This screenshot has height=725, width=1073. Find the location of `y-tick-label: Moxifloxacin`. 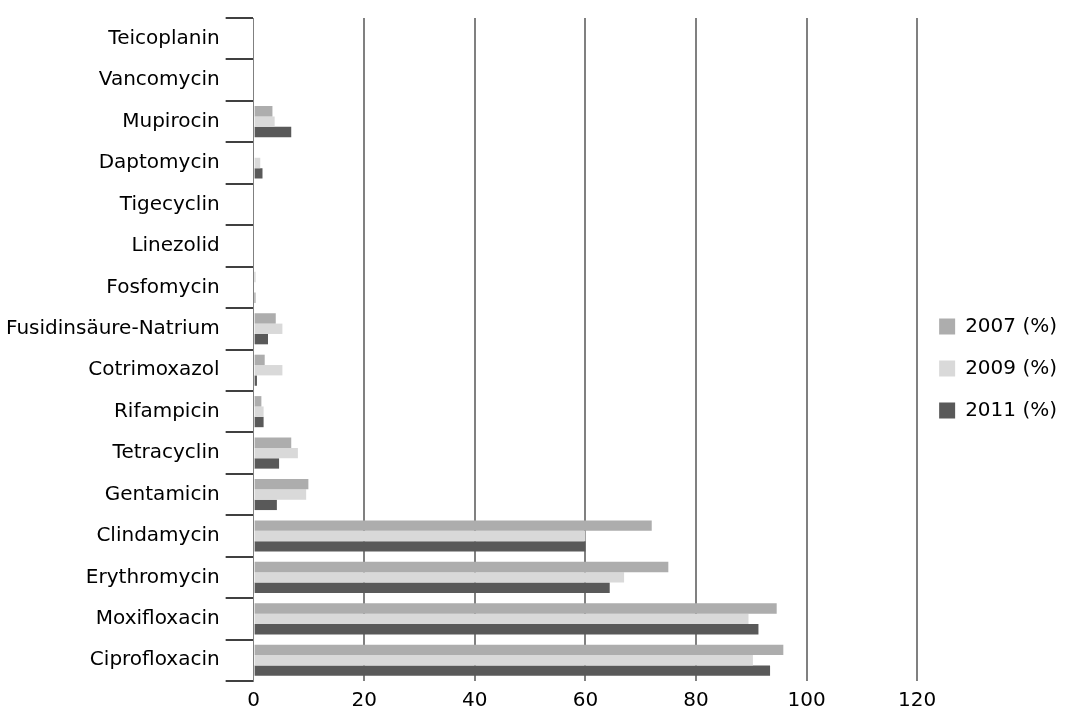

y-tick-label: Moxifloxacin is located at coordinates (157, 617).